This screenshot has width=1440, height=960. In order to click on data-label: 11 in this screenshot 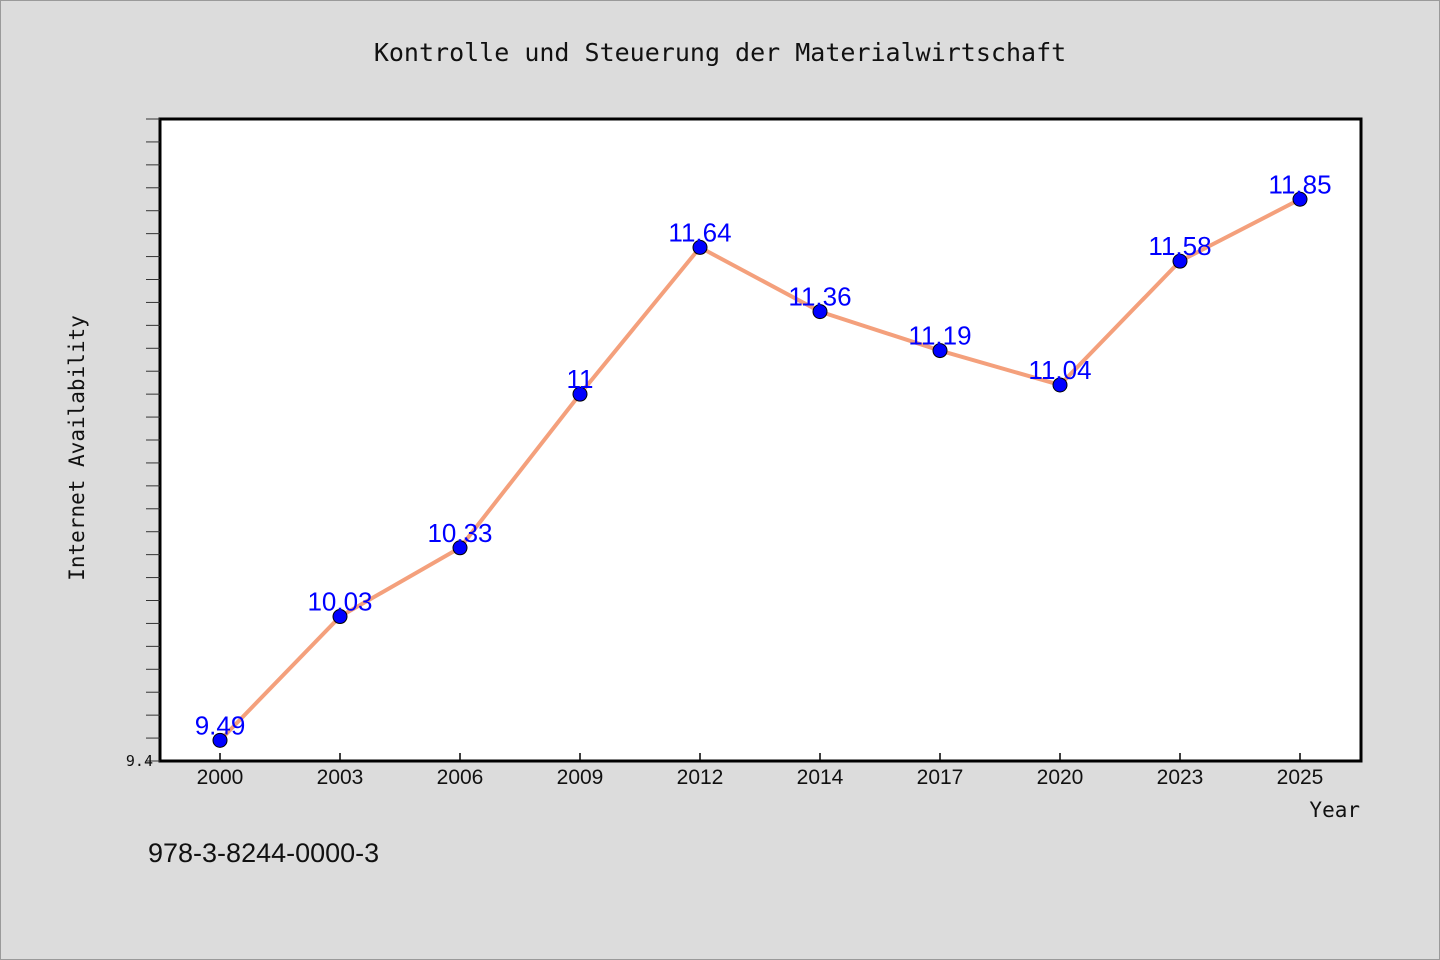, I will do `click(580, 379)`.